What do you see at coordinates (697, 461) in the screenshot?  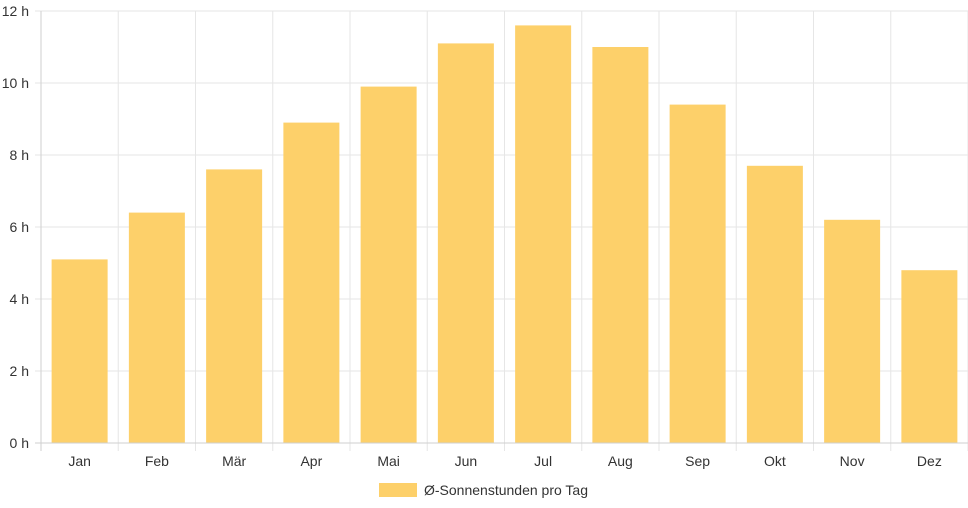 I see `x-tick-label: Sep` at bounding box center [697, 461].